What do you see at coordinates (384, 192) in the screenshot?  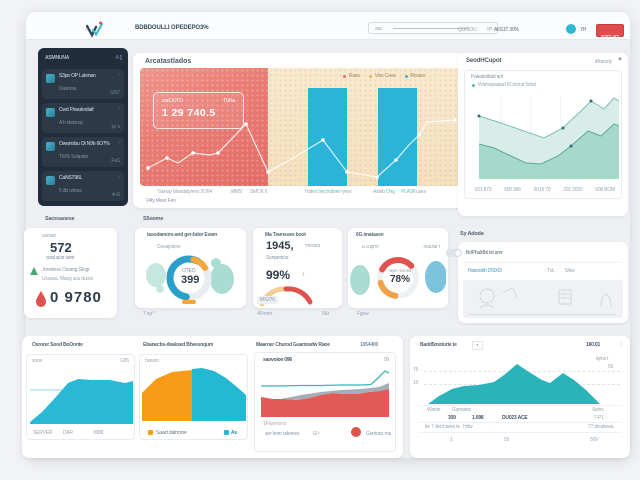 I see `analytics-x-label-5: Asteb Ong` at bounding box center [384, 192].